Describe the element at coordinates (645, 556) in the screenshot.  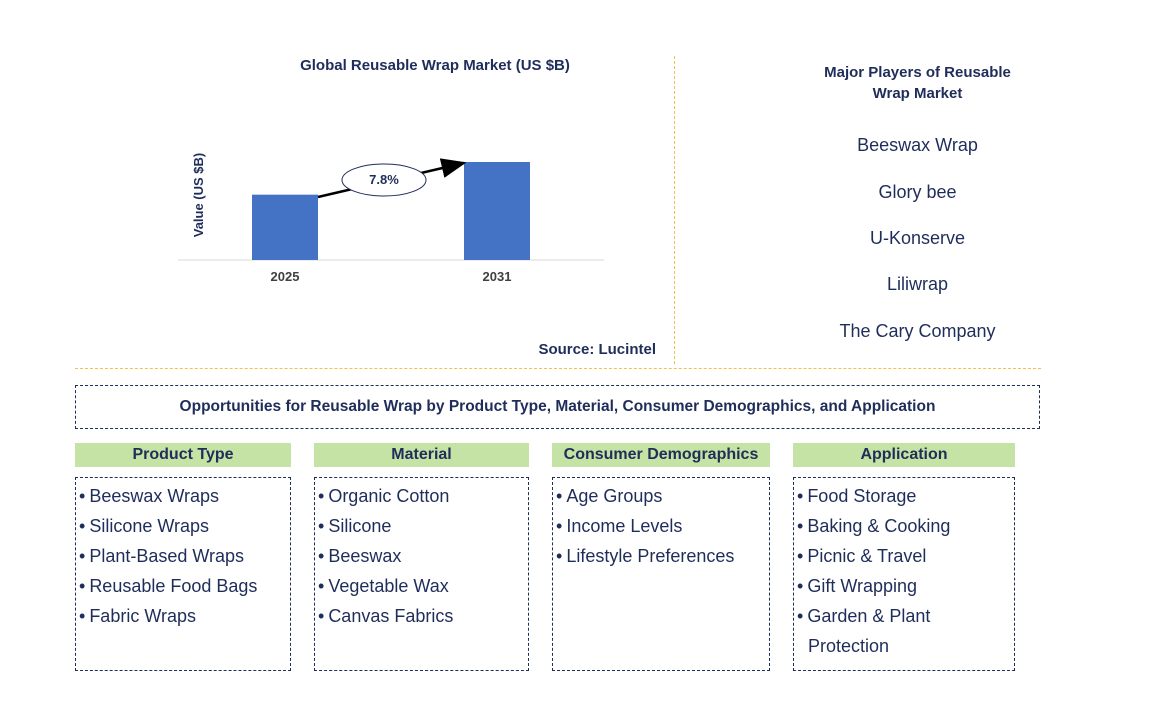
I see `list-item: • Lifestyle Preferences` at that location.